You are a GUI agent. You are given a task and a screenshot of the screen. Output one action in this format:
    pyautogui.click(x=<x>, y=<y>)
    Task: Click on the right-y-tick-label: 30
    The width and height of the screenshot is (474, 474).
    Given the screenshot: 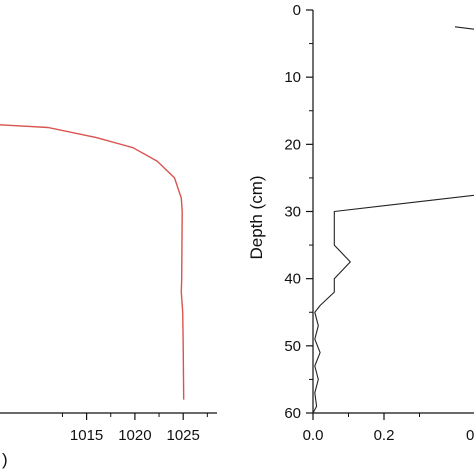 What is the action you would take?
    pyautogui.click(x=292, y=212)
    